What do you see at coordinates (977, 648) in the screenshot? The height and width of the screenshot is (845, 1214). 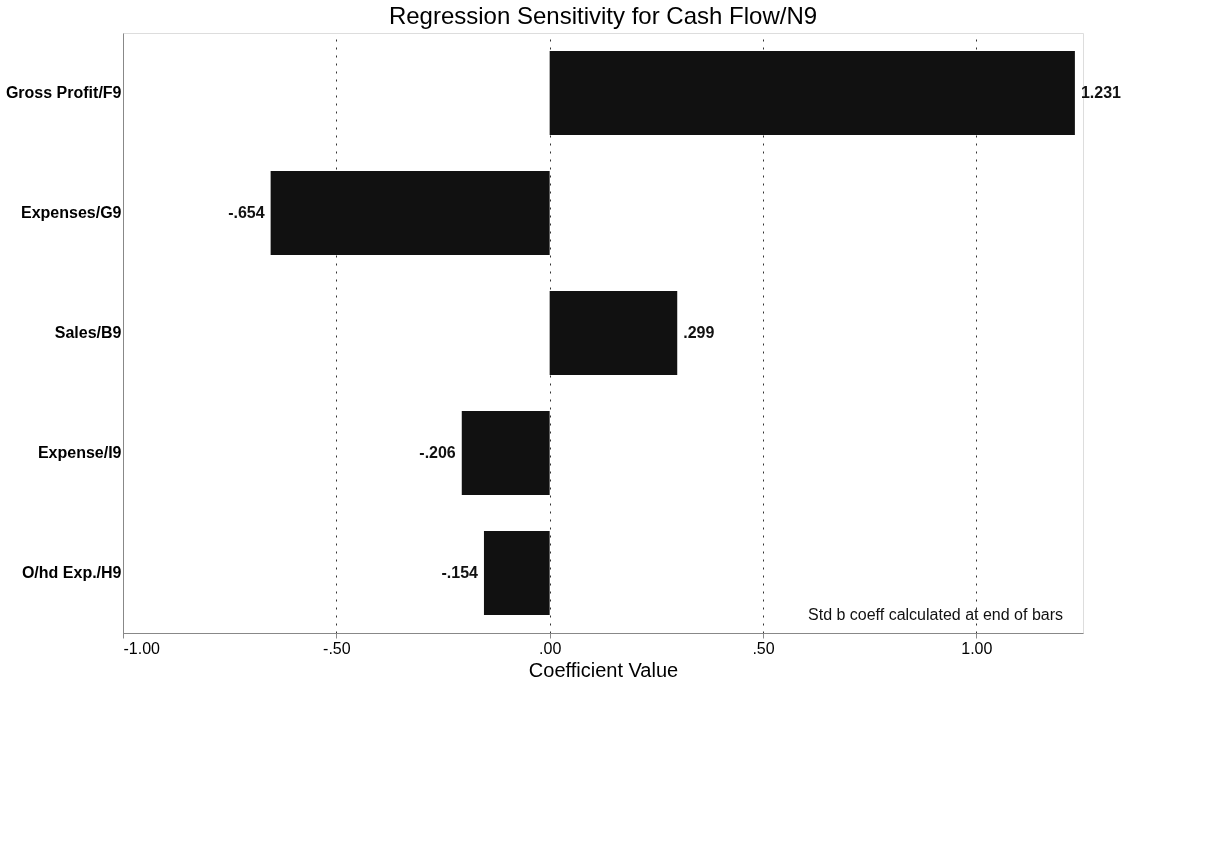 I see `x-tick-label: 1.00` at bounding box center [977, 648].